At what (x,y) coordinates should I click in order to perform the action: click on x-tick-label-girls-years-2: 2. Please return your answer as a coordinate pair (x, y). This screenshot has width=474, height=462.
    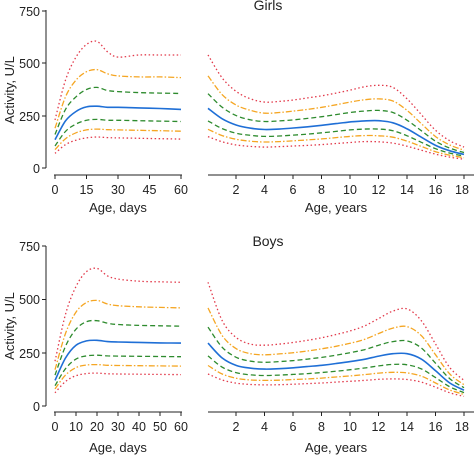
    Looking at the image, I should click on (236, 190).